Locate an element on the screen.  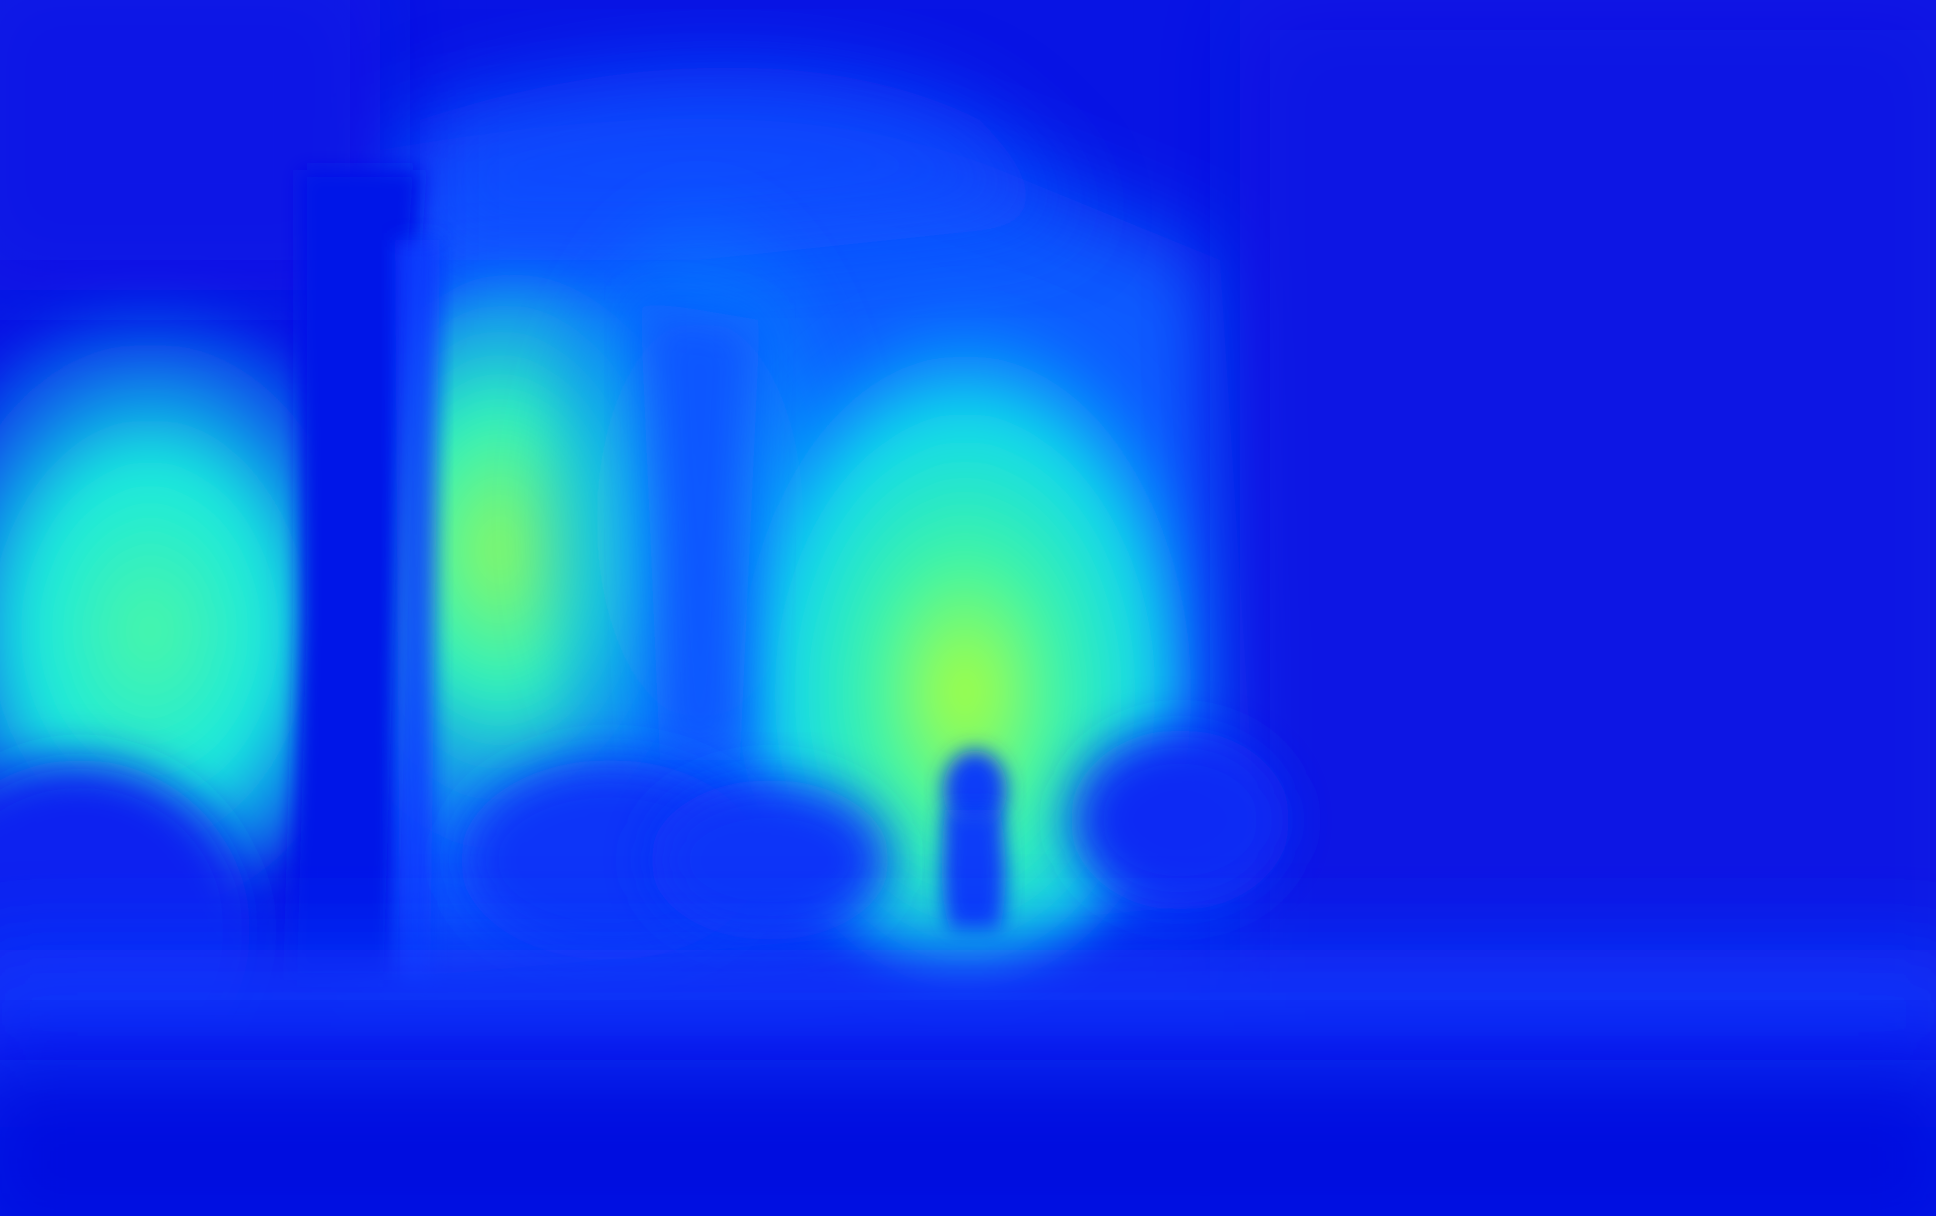
pillar-edge is located at coordinates (417, 610).